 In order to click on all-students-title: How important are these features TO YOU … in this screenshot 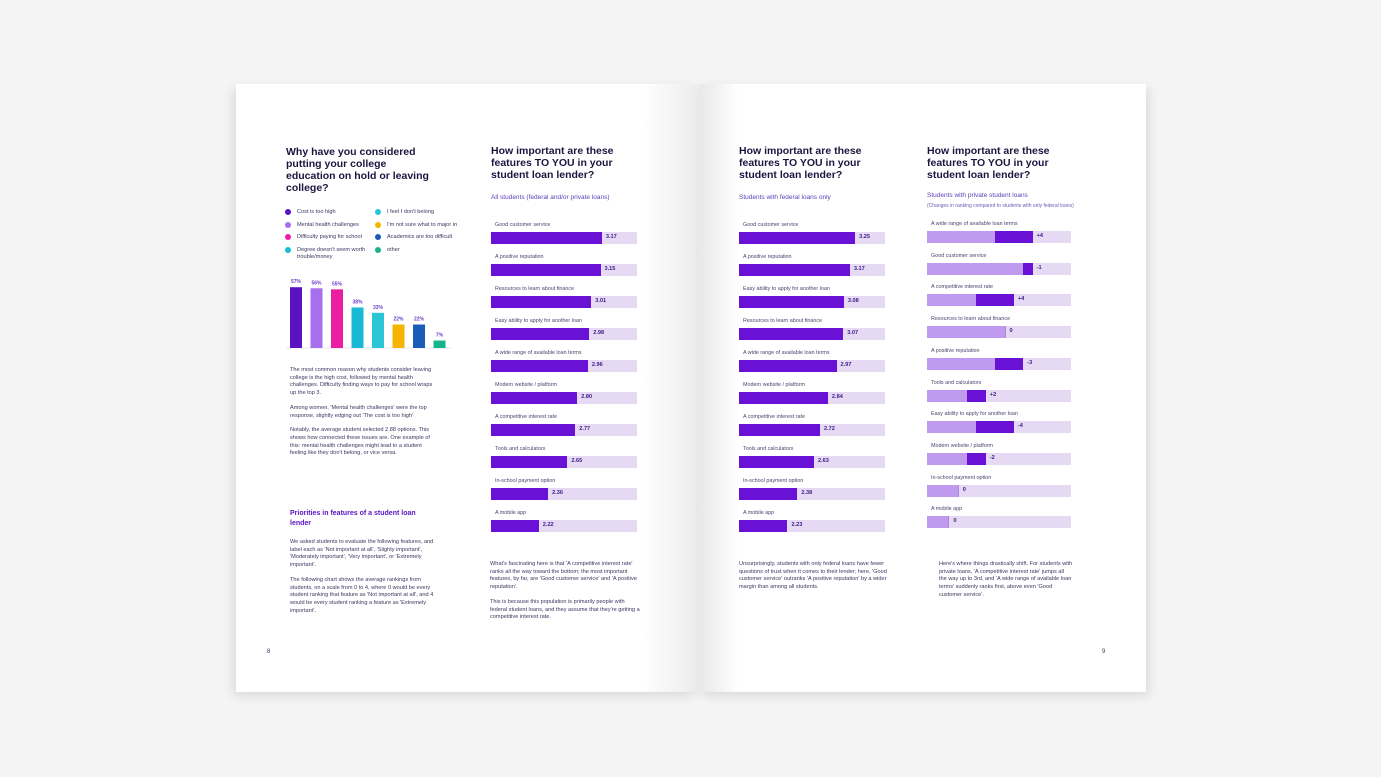, I will do `click(552, 163)`.